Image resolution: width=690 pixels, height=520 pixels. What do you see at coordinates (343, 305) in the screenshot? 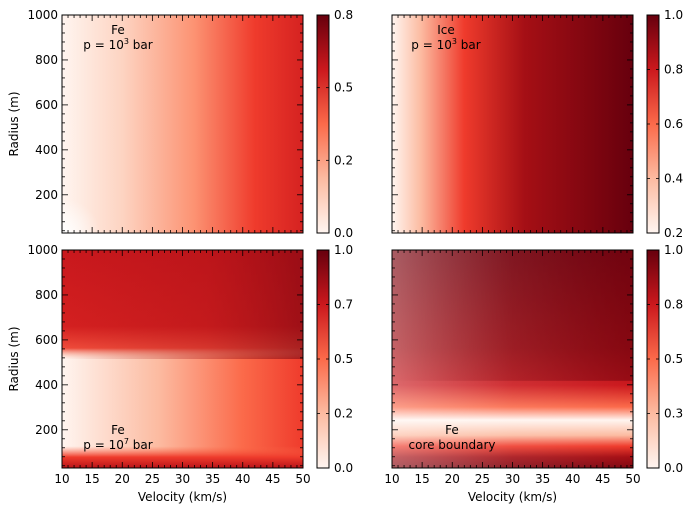
I see `colorbar-tick-label: 0.7` at bounding box center [343, 305].